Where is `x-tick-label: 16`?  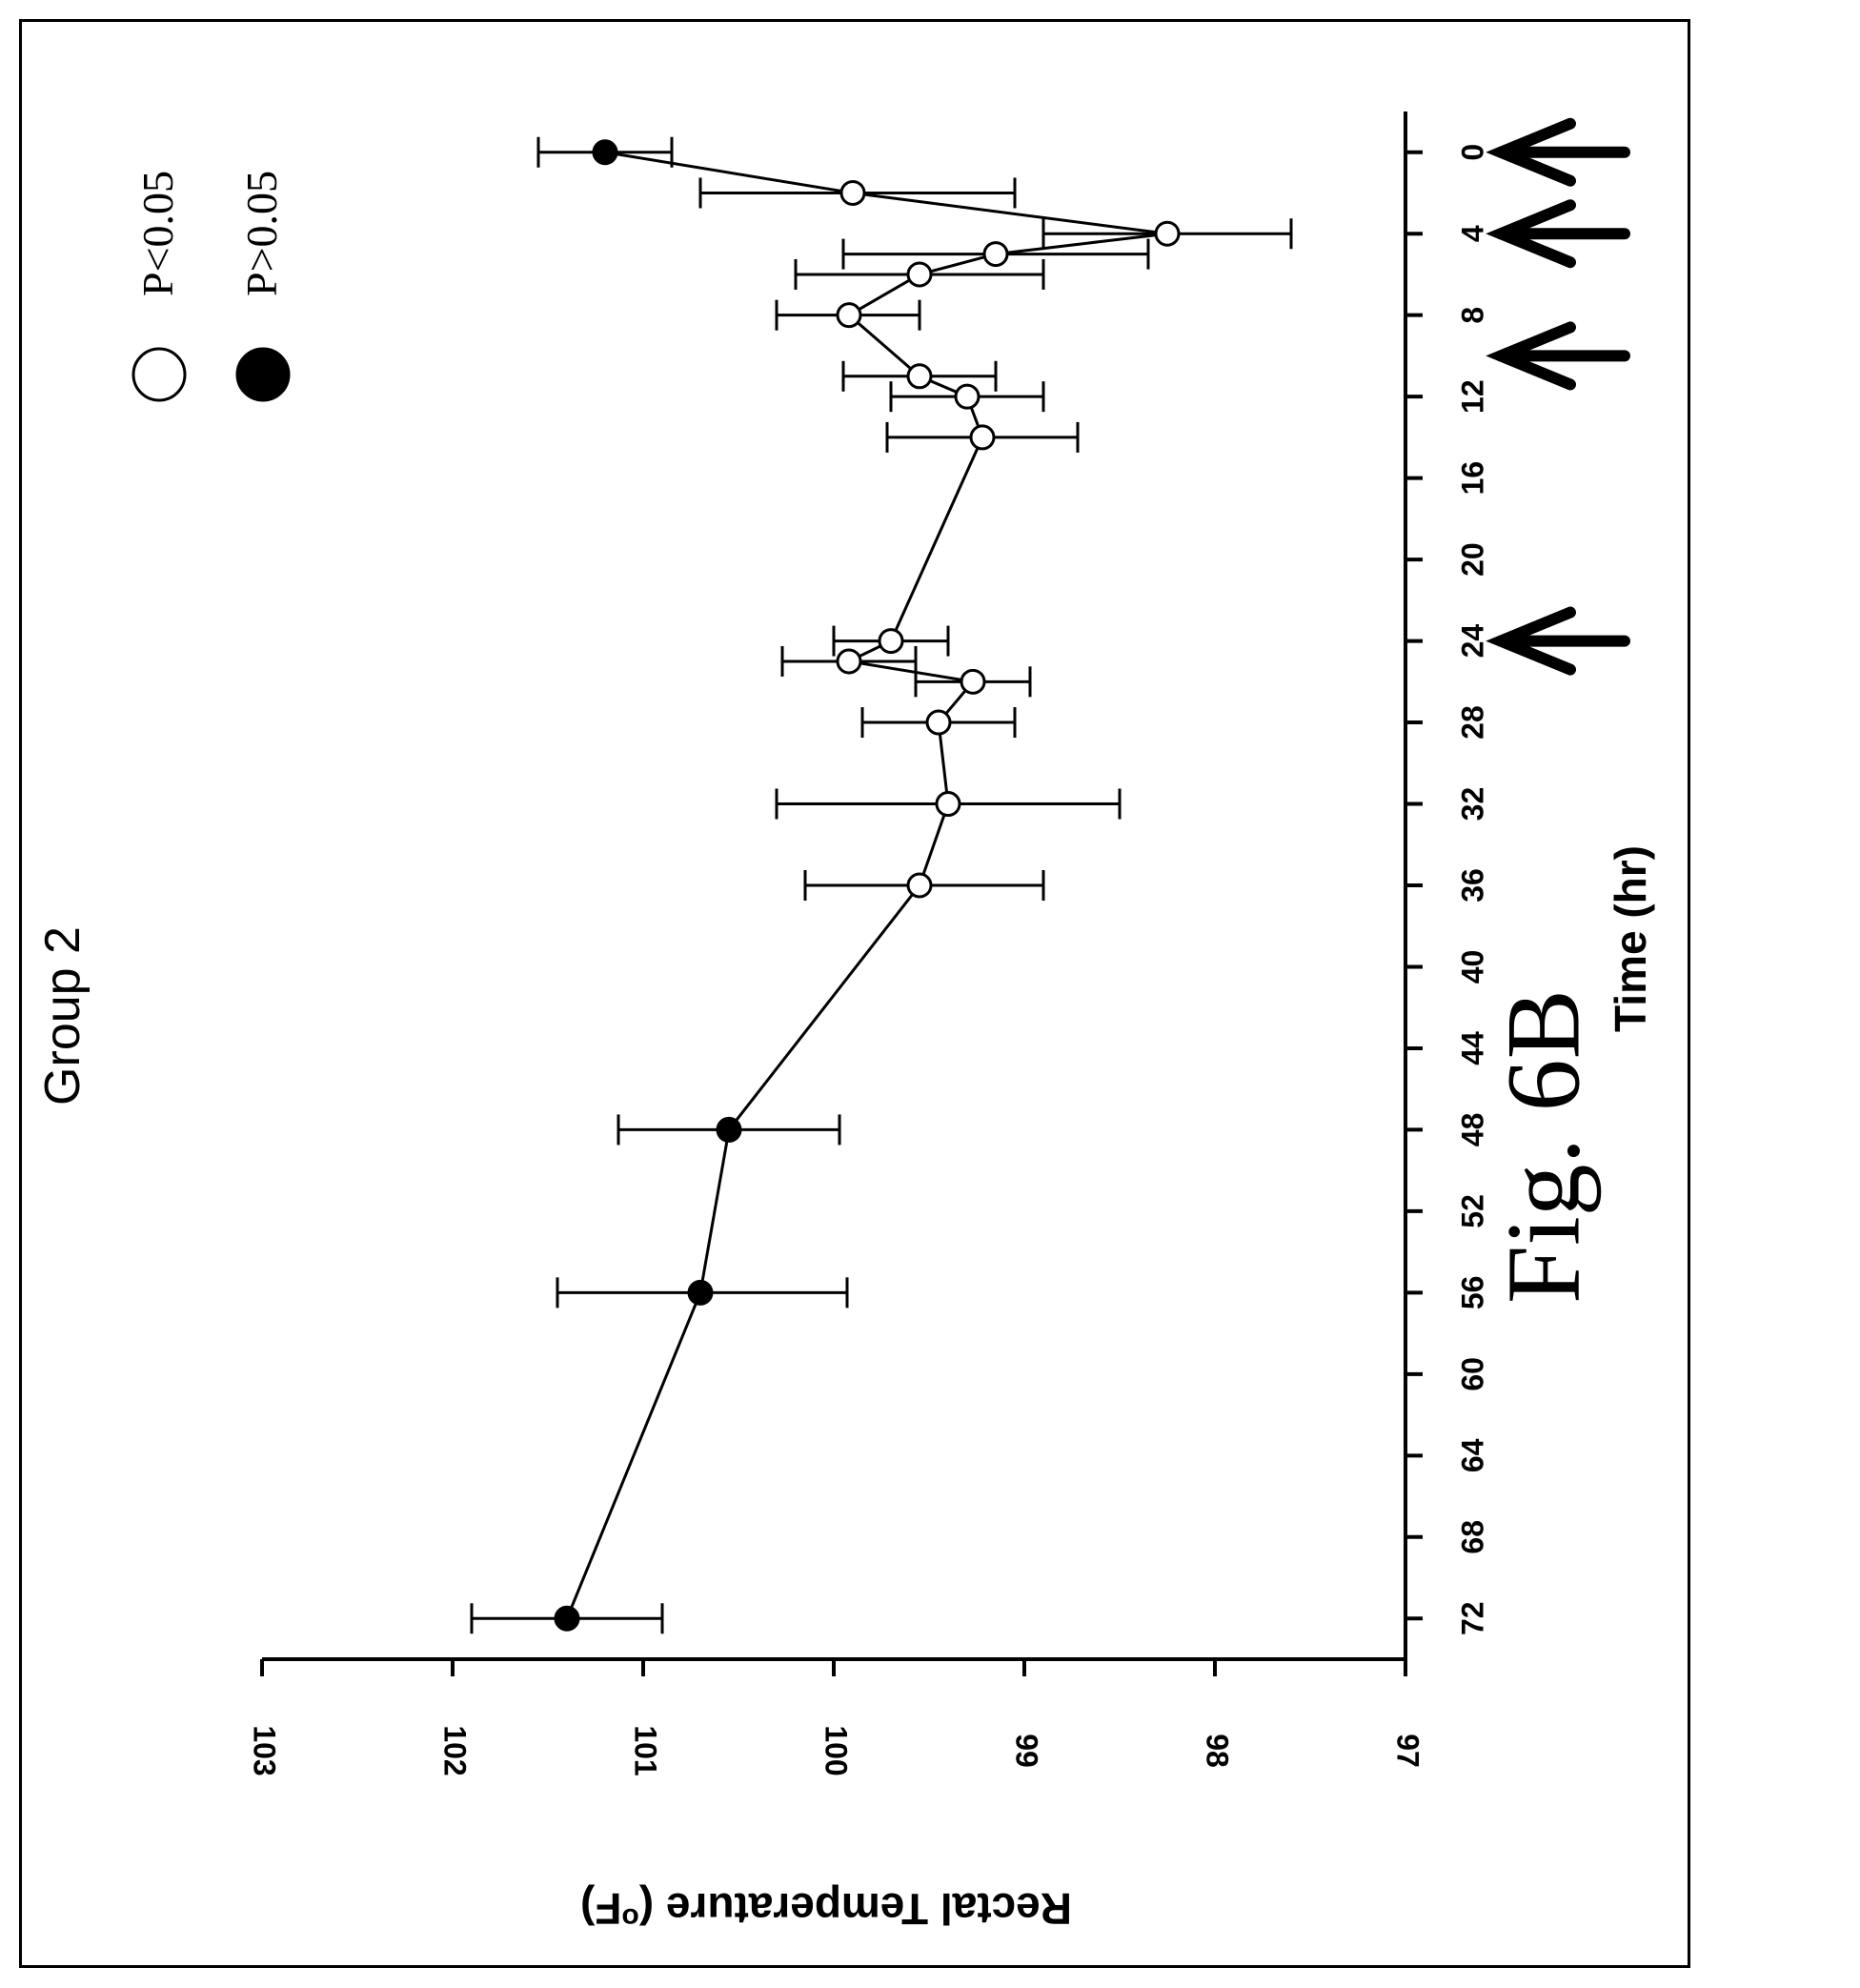
x-tick-label: 16 is located at coordinates (1472, 478).